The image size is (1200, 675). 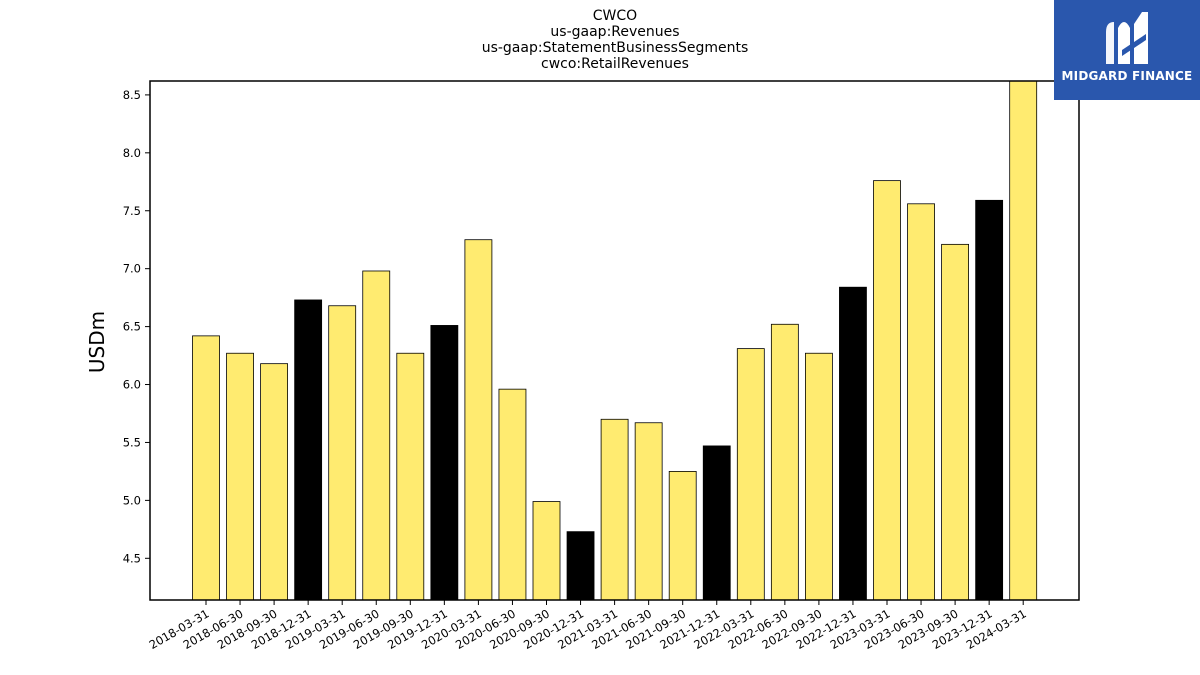 I want to click on y-tick-label: 6.0, so click(x=132, y=385).